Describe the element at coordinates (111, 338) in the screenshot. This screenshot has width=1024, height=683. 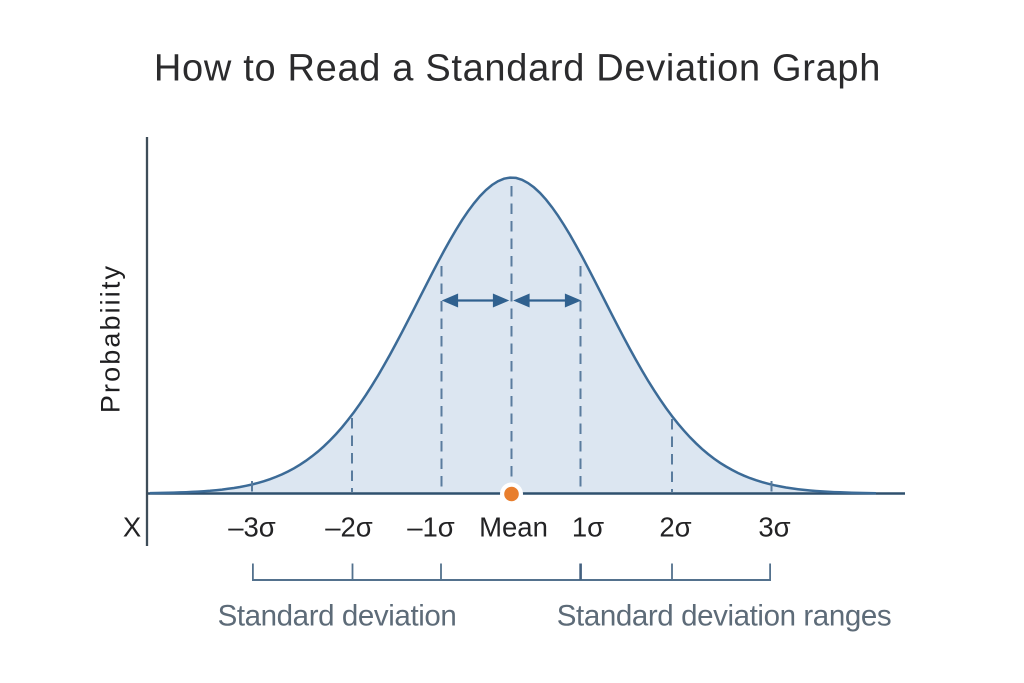
I see `svg-text: Probabiiity` at that location.